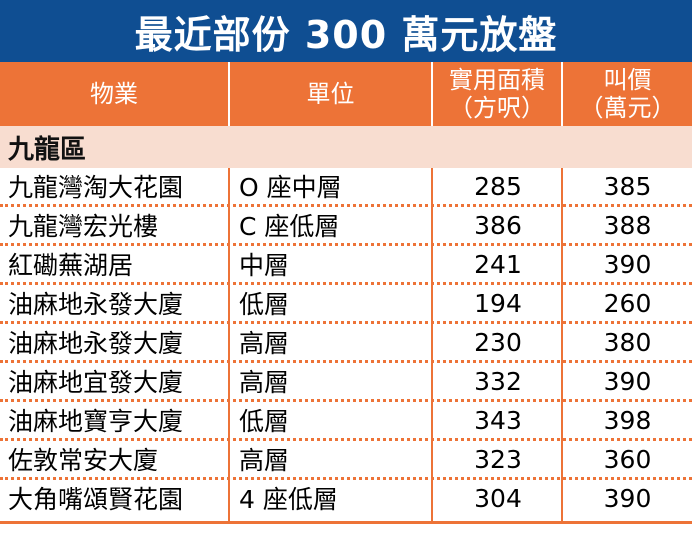  What do you see at coordinates (346, 31) in the screenshot?
I see `table-title: 最近部份 300 萬元放盤` at bounding box center [346, 31].